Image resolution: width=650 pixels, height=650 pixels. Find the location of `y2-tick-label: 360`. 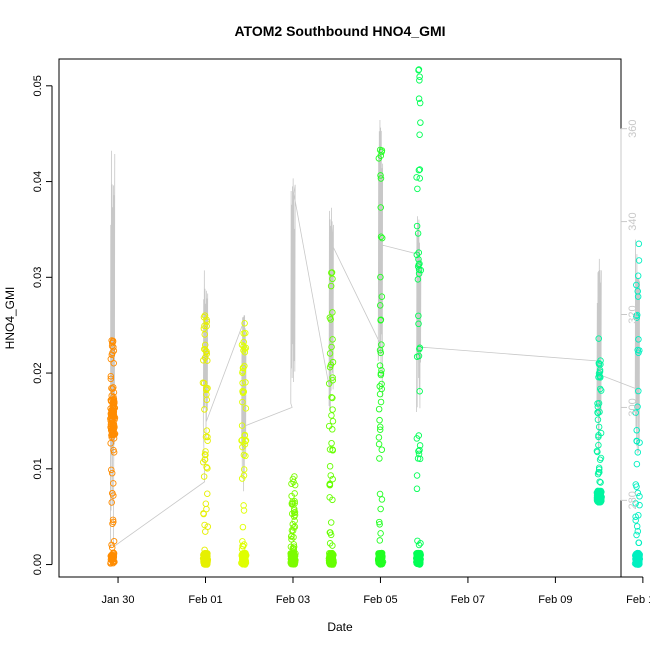

y2-tick-label: 360 is located at coordinates (633, 129).